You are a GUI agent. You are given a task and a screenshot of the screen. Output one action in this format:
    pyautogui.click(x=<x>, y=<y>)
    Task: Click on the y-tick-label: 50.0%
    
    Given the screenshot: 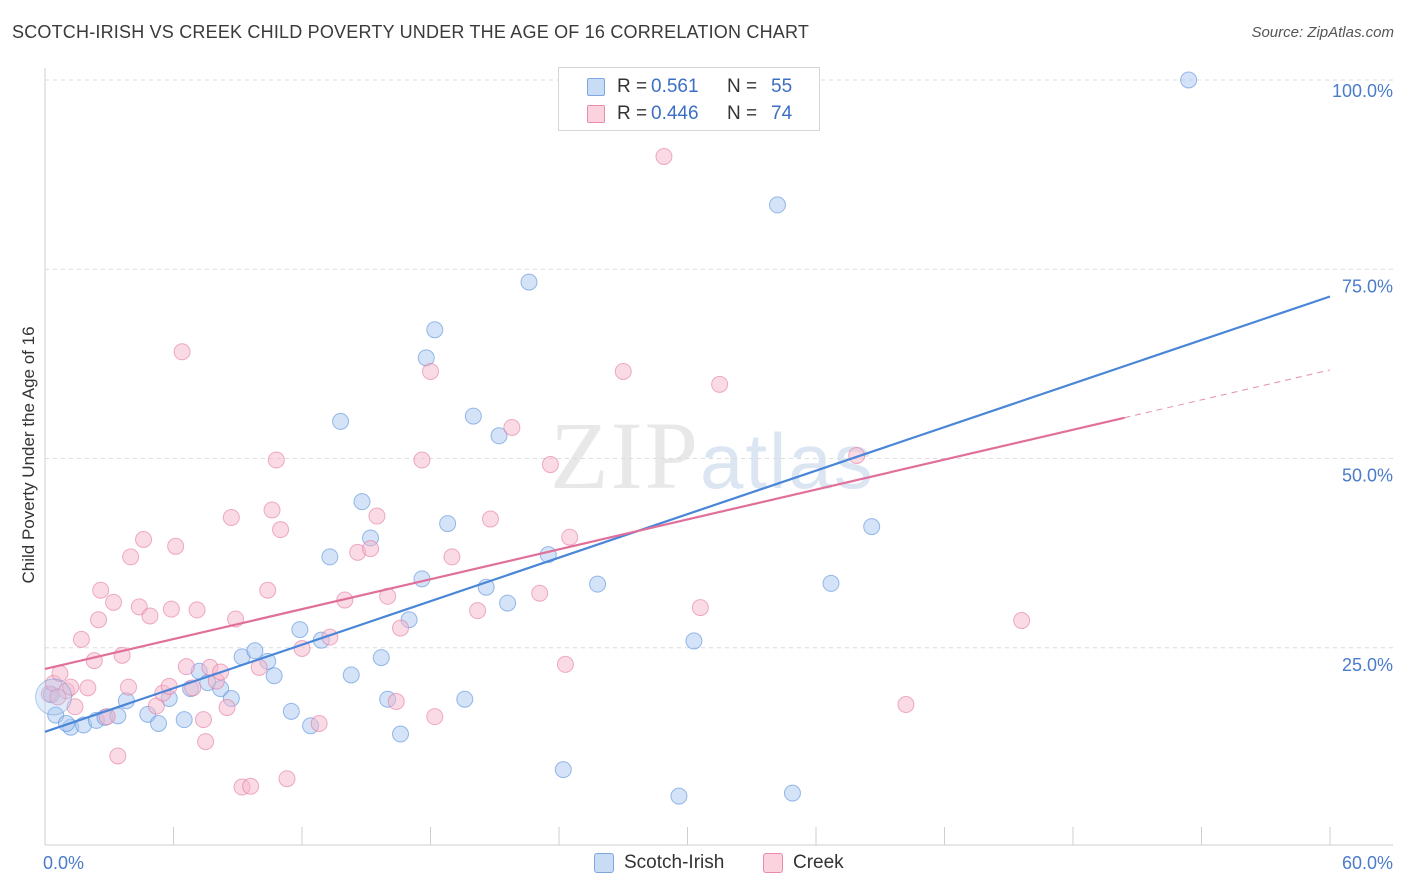 What is the action you would take?
    pyautogui.click(x=1367, y=476)
    